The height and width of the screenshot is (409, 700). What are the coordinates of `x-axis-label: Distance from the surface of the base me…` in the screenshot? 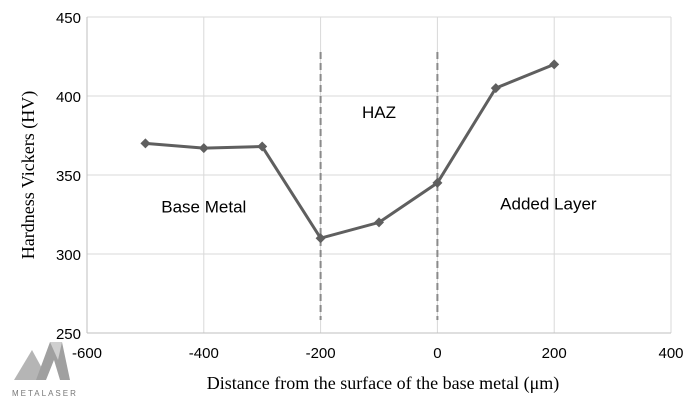 It's located at (383, 383).